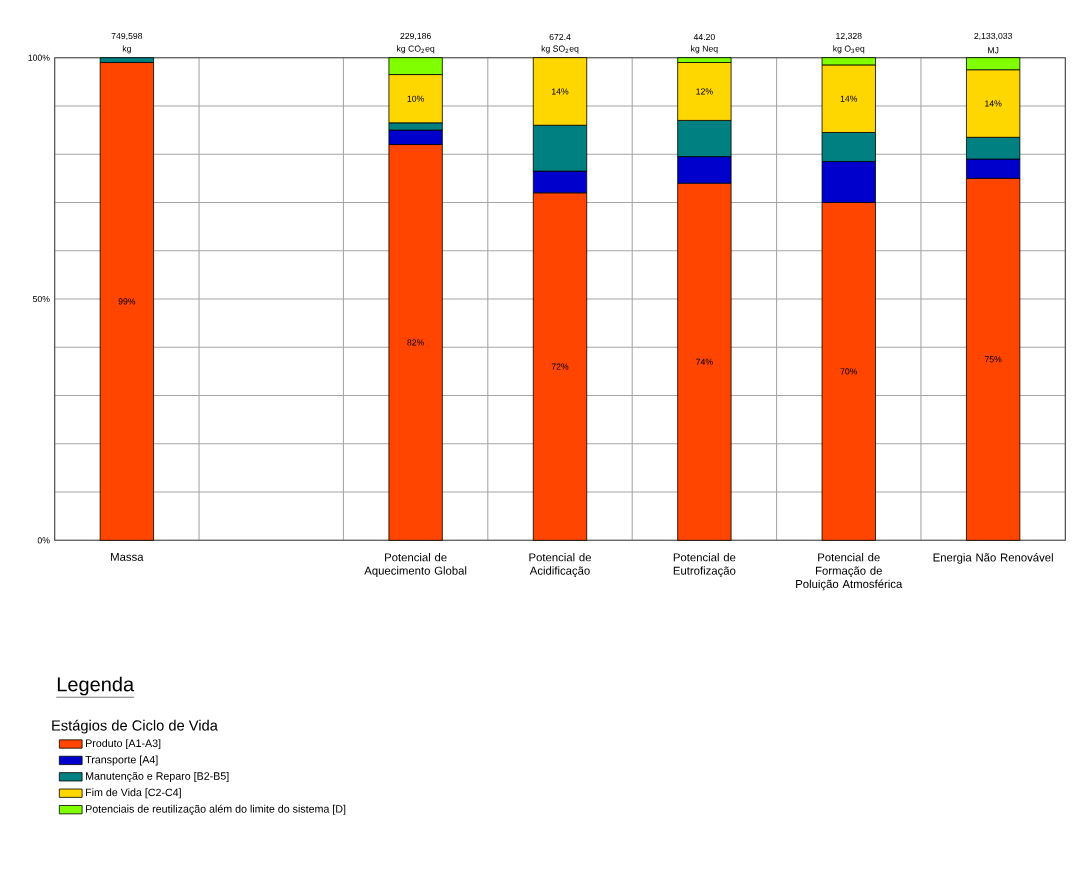  What do you see at coordinates (39, 57) in the screenshot?
I see `y-tick-label: 100%` at bounding box center [39, 57].